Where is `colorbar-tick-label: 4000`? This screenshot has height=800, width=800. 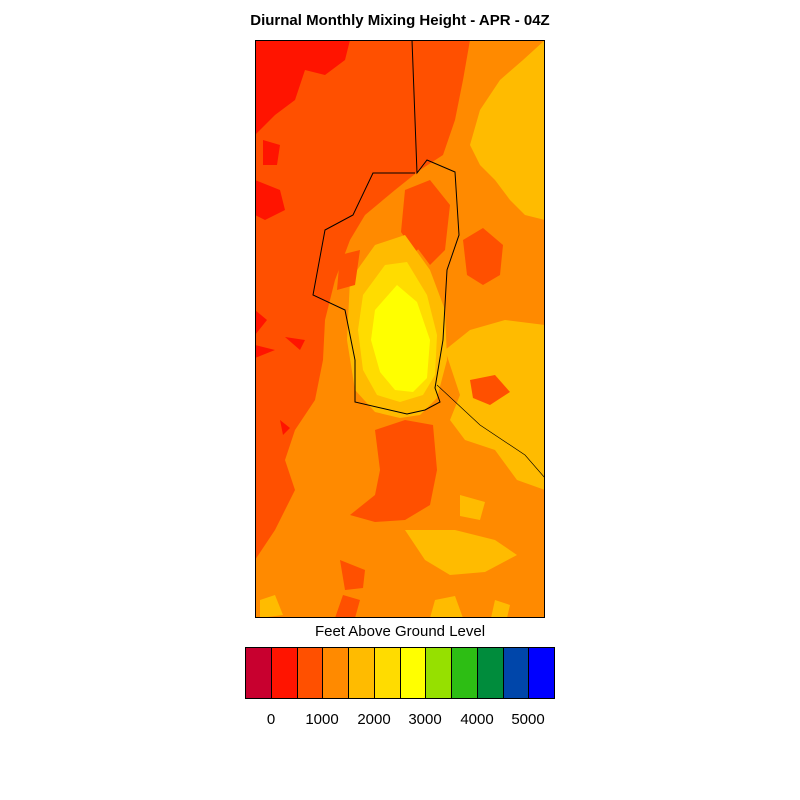 colorbar-tick-label: 4000 is located at coordinates (477, 719).